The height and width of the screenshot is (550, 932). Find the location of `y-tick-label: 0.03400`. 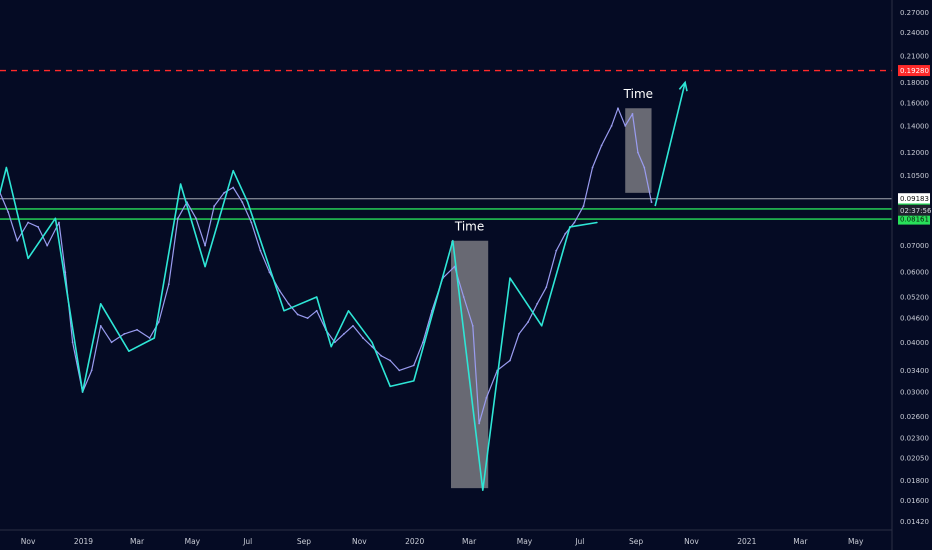

y-tick-label: 0.03400 is located at coordinates (914, 371).